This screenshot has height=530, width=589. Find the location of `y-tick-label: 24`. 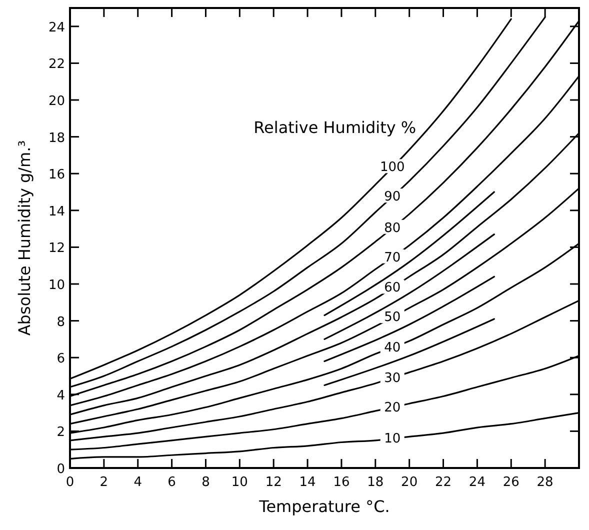

y-tick-label: 24 is located at coordinates (56, 28).